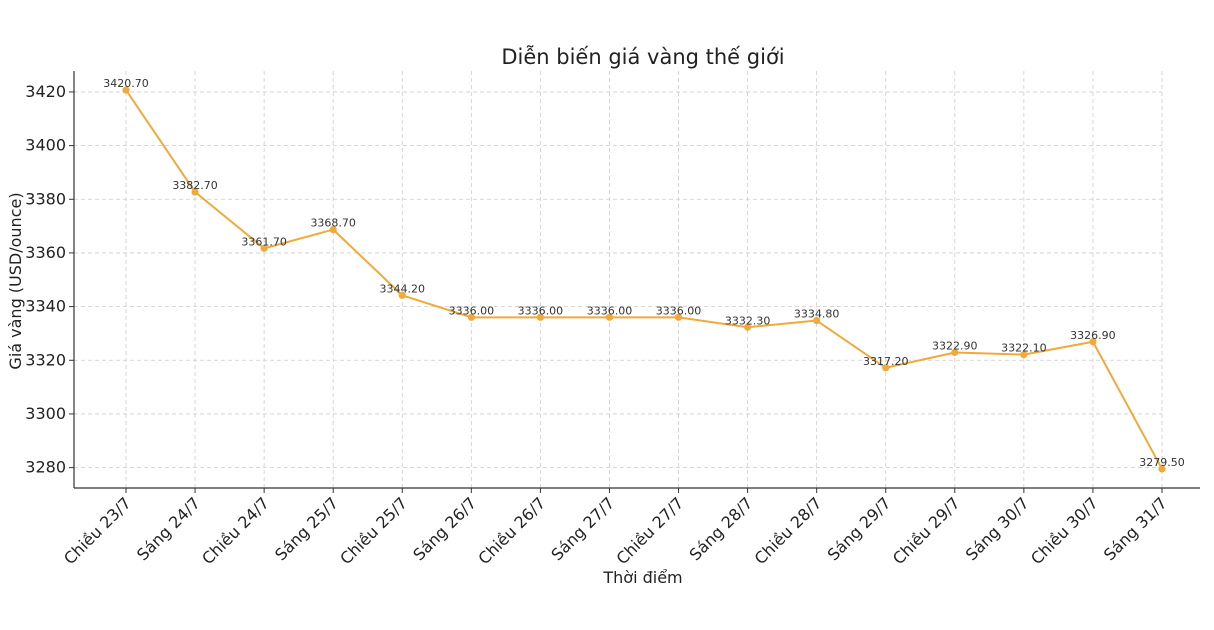 The image size is (1214, 630). I want to click on data-label: 3322.90, so click(955, 345).